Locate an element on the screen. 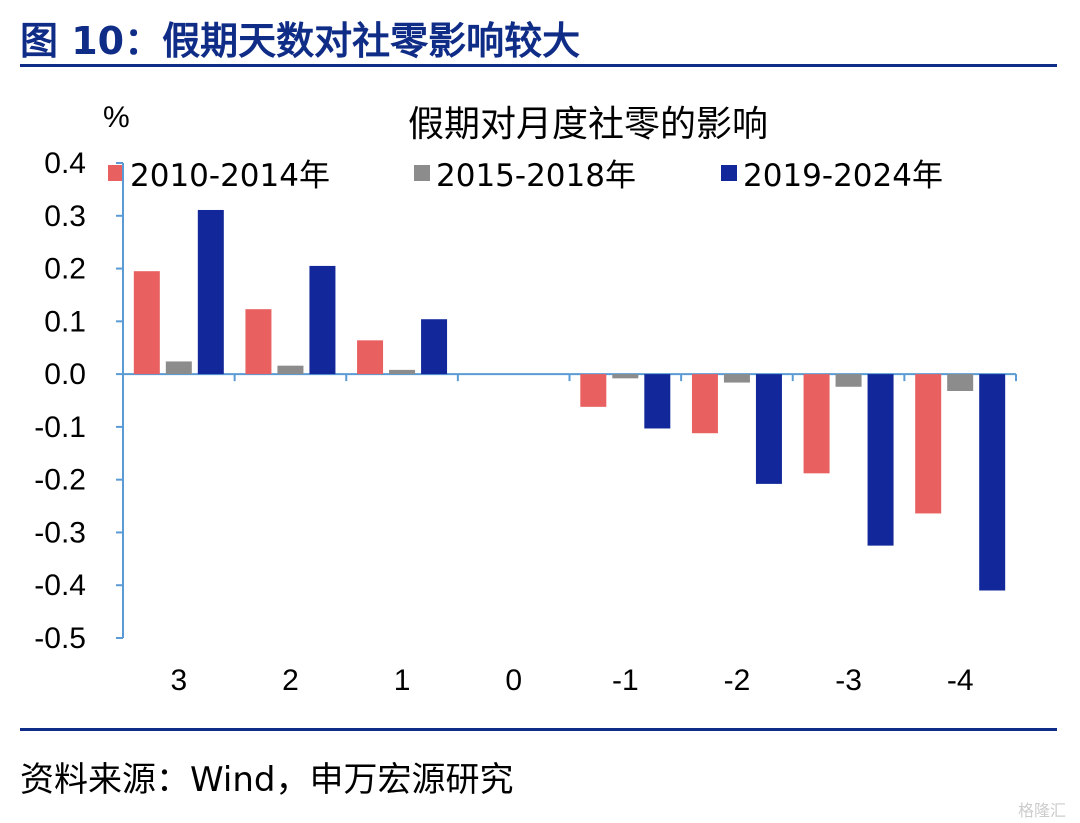 This screenshot has height=823, width=1080. legend: 2010-2014年 2015-2018年 2019-2024年 is located at coordinates (525, 176).